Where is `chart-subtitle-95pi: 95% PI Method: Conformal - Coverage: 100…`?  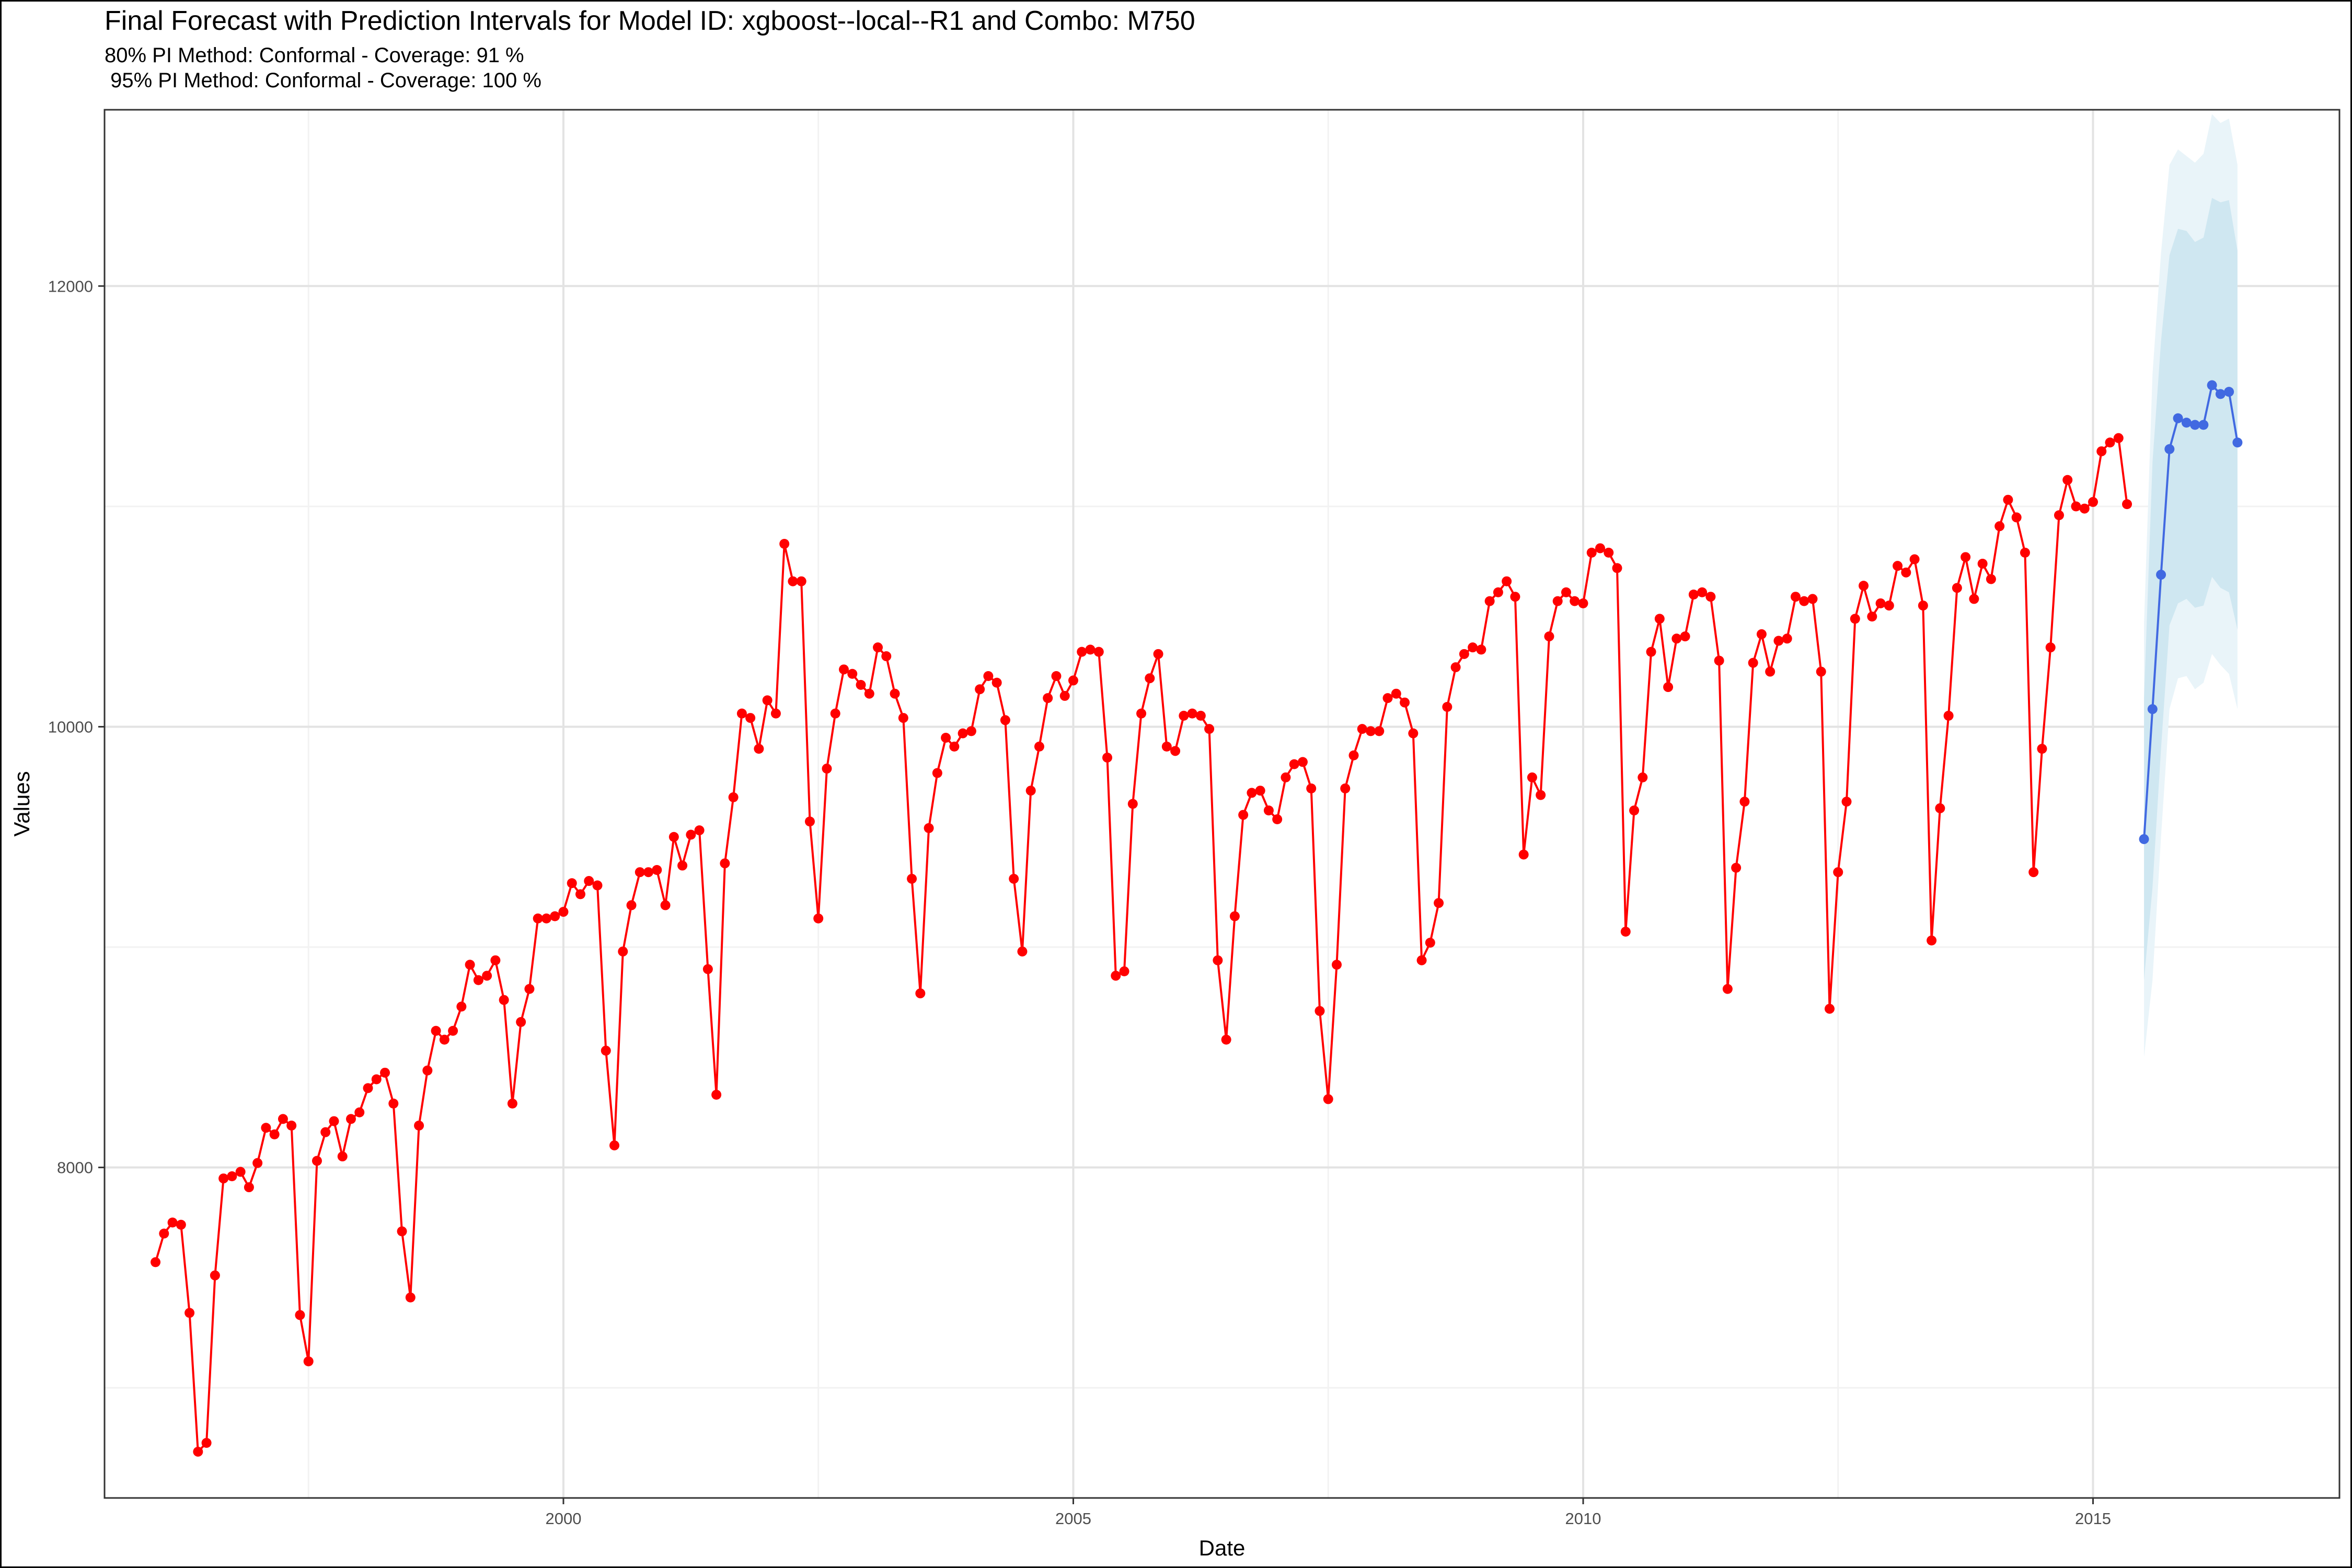 chart-subtitle-95pi: 95% PI Method: Conformal - Coverage: 100… is located at coordinates (323, 80).